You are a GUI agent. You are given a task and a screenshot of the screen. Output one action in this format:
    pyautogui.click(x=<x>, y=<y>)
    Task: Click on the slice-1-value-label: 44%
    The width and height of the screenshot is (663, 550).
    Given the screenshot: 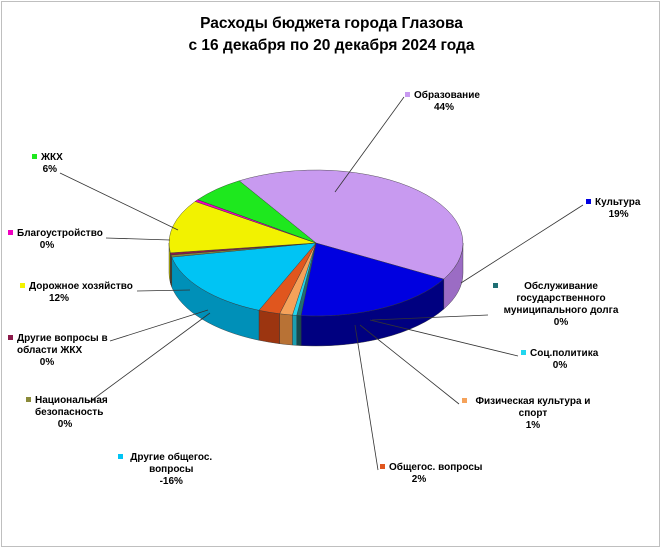 What is the action you would take?
    pyautogui.click(x=444, y=107)
    